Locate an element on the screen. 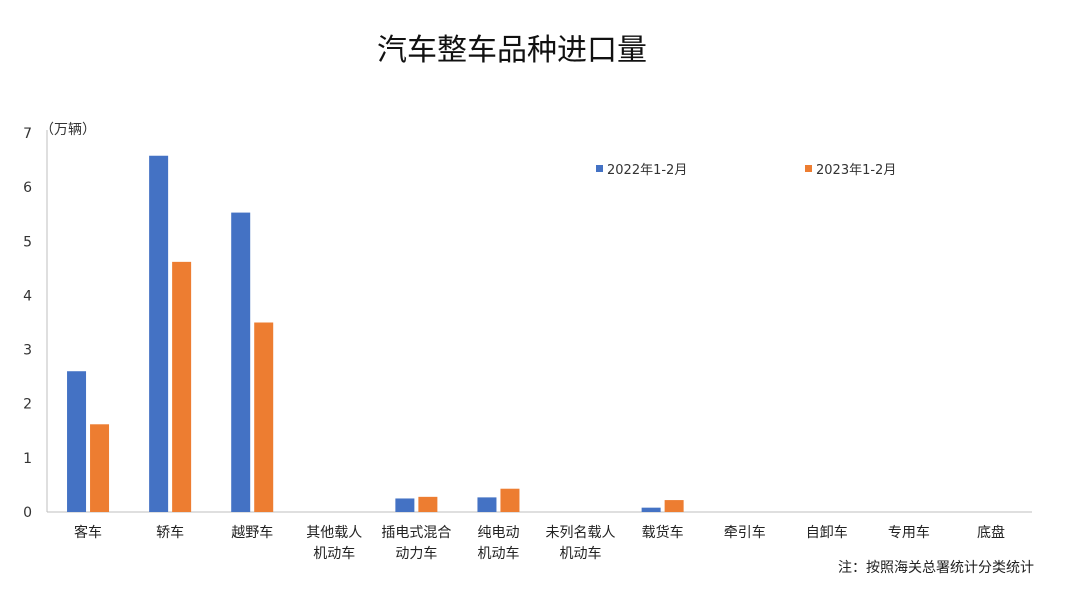 This screenshot has height=601, width=1080. y-tick-label: 6 is located at coordinates (27, 188).